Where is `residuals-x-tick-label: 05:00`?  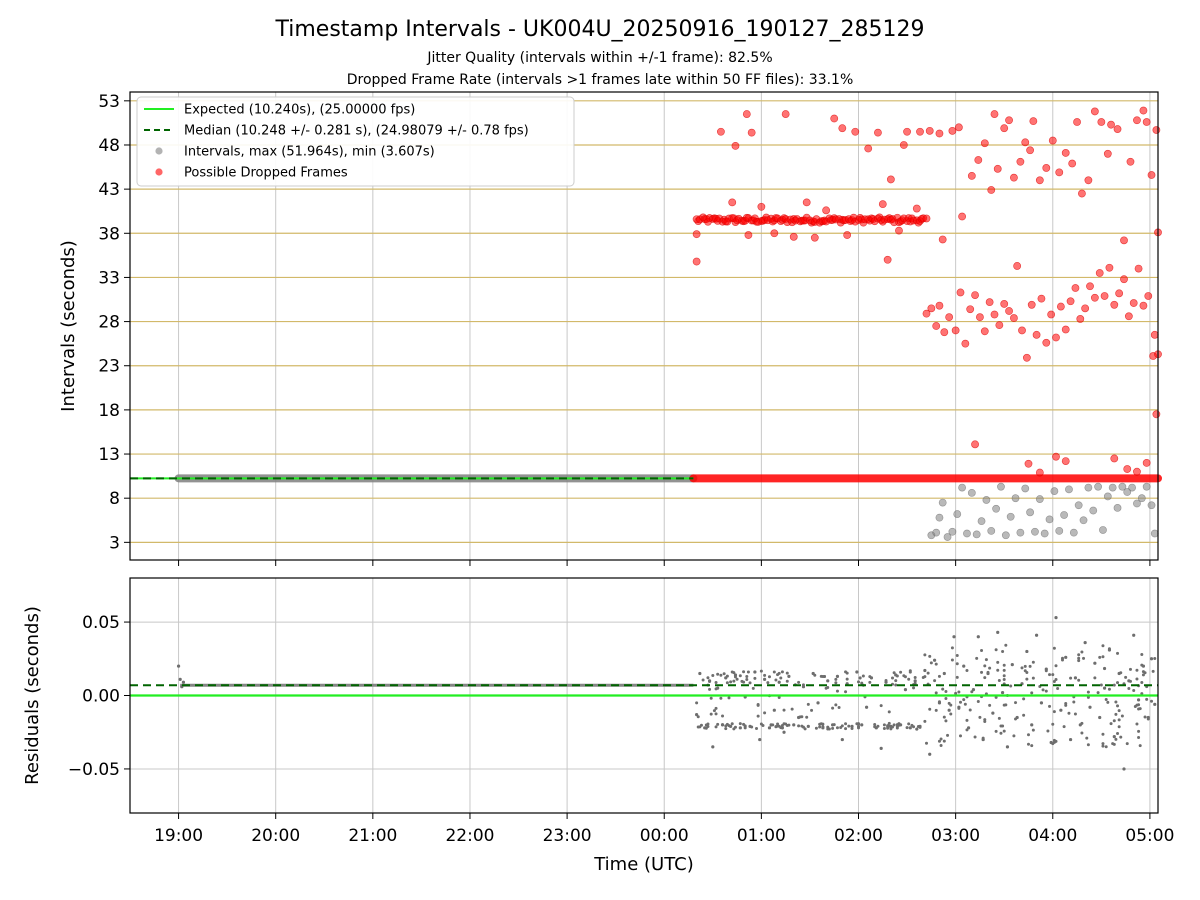
residuals-x-tick-label: 05:00 is located at coordinates (1149, 836).